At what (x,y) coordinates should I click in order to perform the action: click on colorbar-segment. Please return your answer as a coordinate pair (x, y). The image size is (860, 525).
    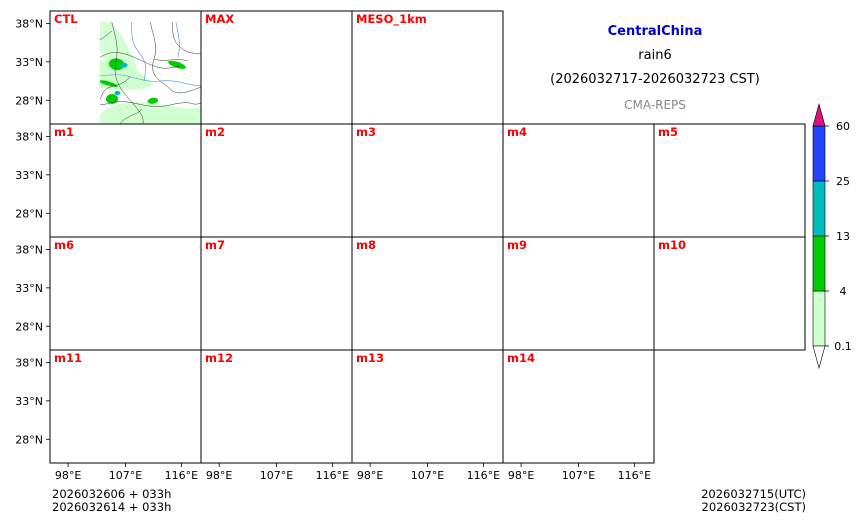
    Looking at the image, I should click on (819, 208).